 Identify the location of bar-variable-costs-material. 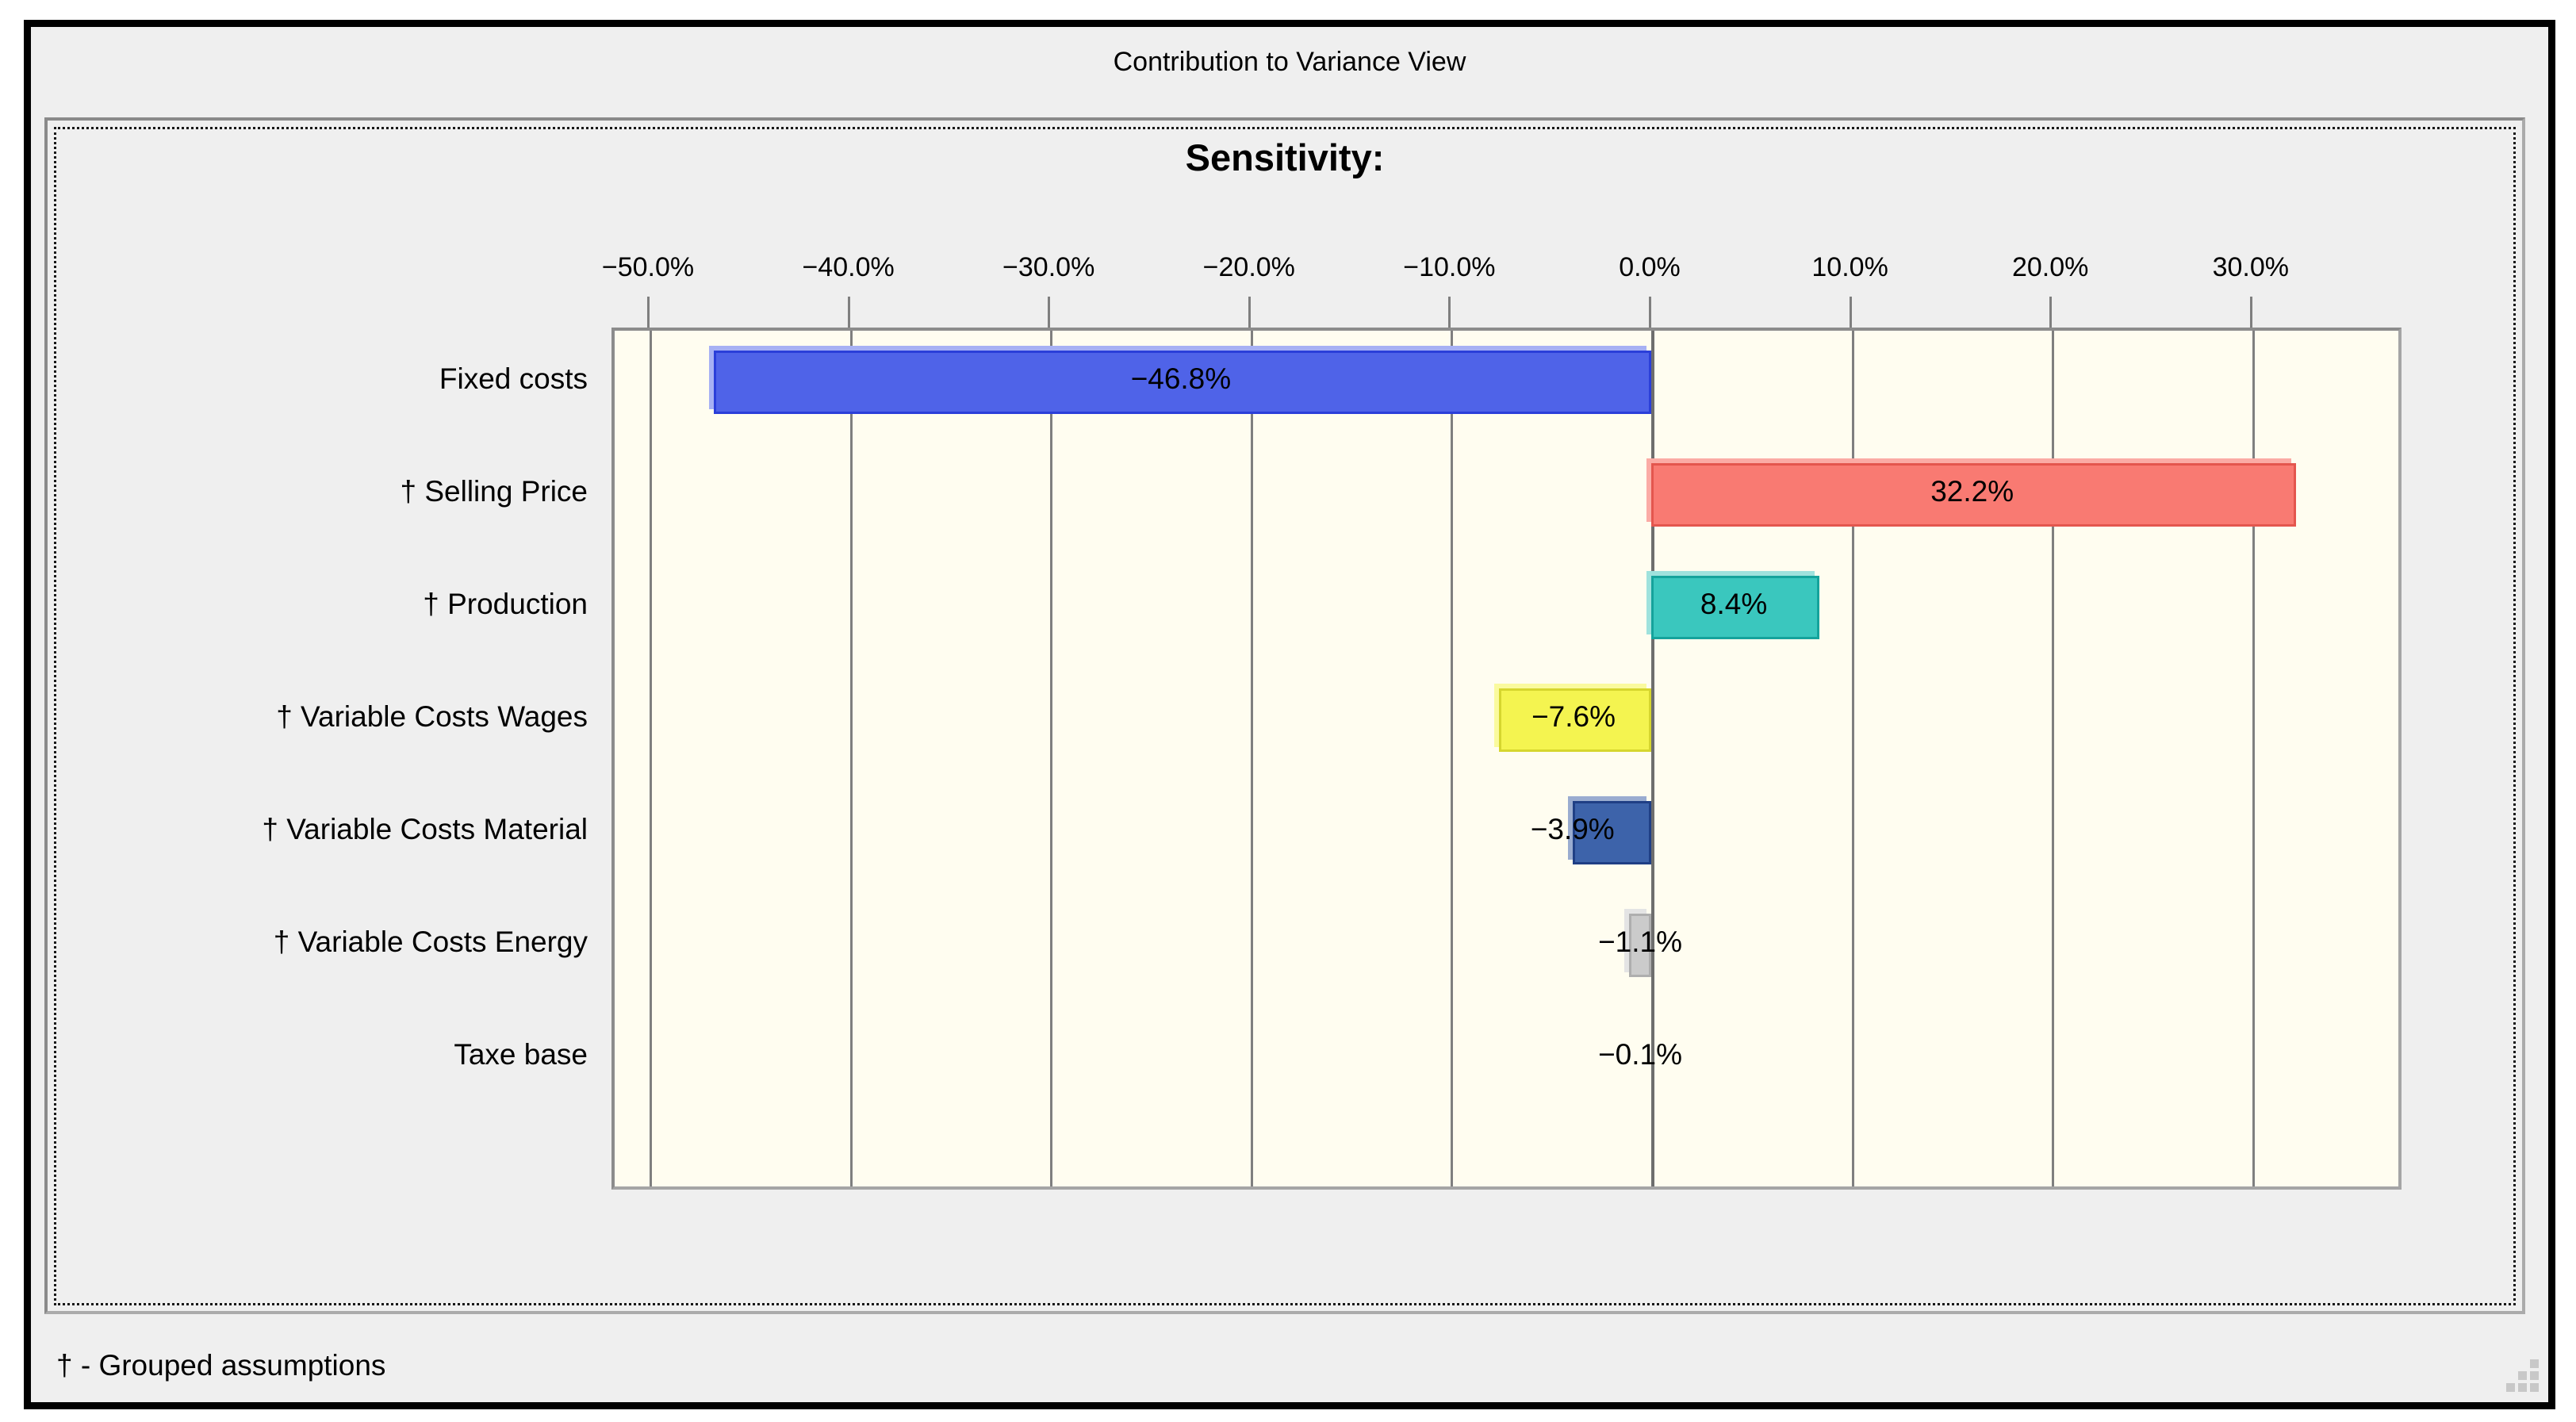
(1612, 832).